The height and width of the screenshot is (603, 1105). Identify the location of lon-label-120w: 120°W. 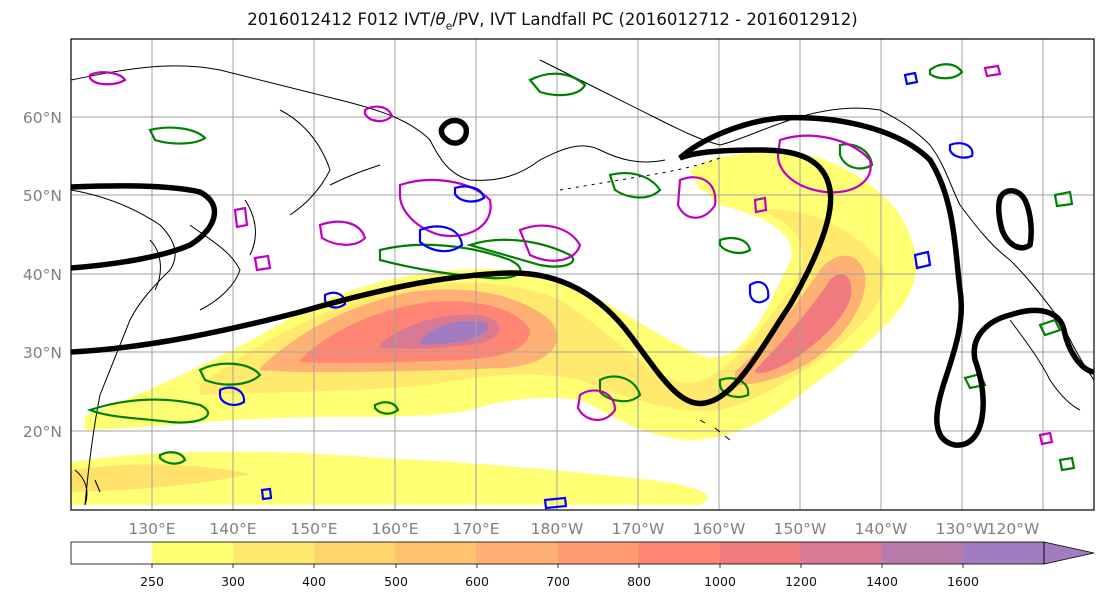
(1013, 529).